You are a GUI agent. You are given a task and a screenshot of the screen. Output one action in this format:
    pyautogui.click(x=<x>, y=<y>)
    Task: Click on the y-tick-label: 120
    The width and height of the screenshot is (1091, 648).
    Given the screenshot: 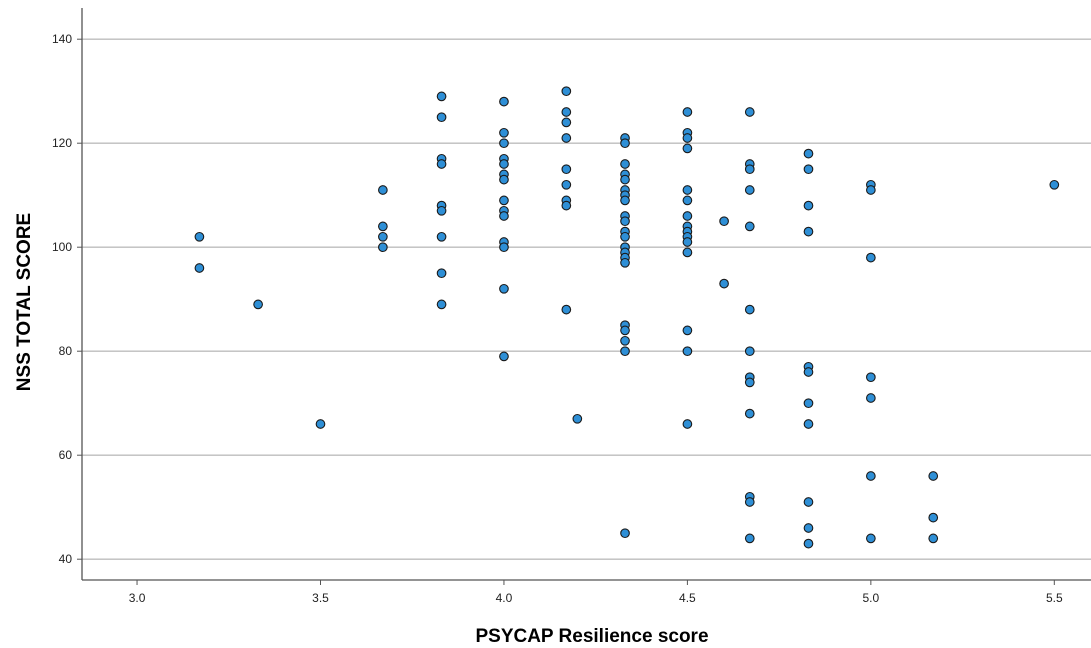 What is the action you would take?
    pyautogui.click(x=62, y=143)
    